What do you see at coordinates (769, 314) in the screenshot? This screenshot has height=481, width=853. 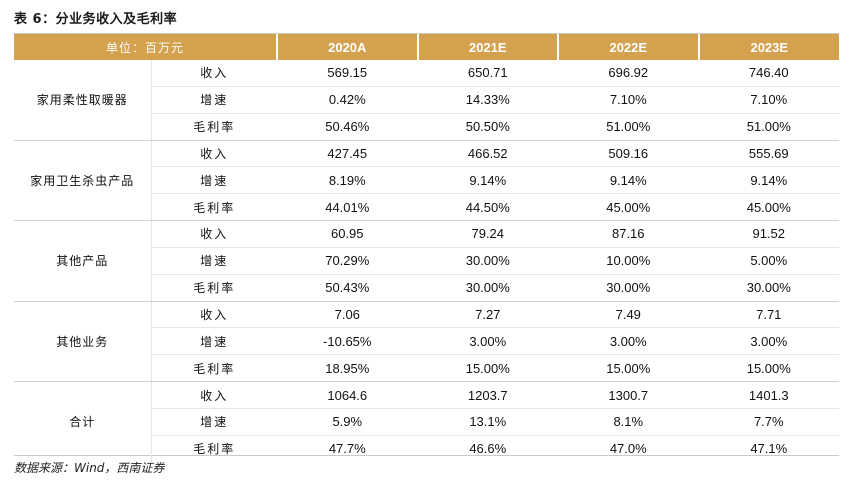 I see `value-cell: 7.71` at bounding box center [769, 314].